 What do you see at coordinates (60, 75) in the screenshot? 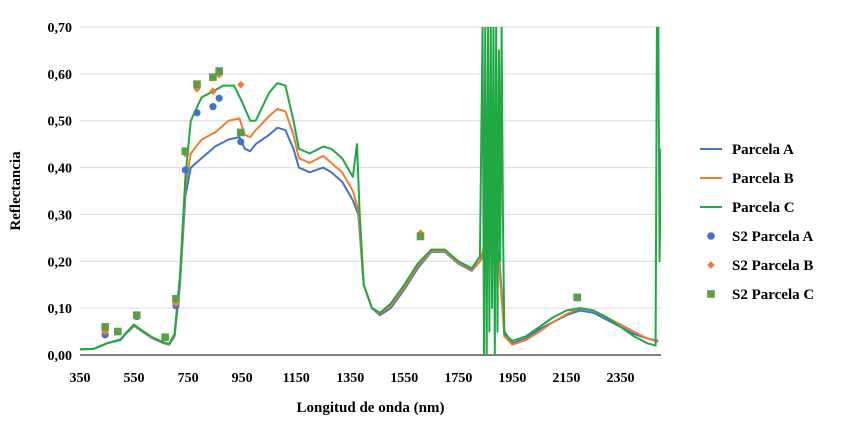
I see `y-tick-label: 0,60` at bounding box center [60, 75].